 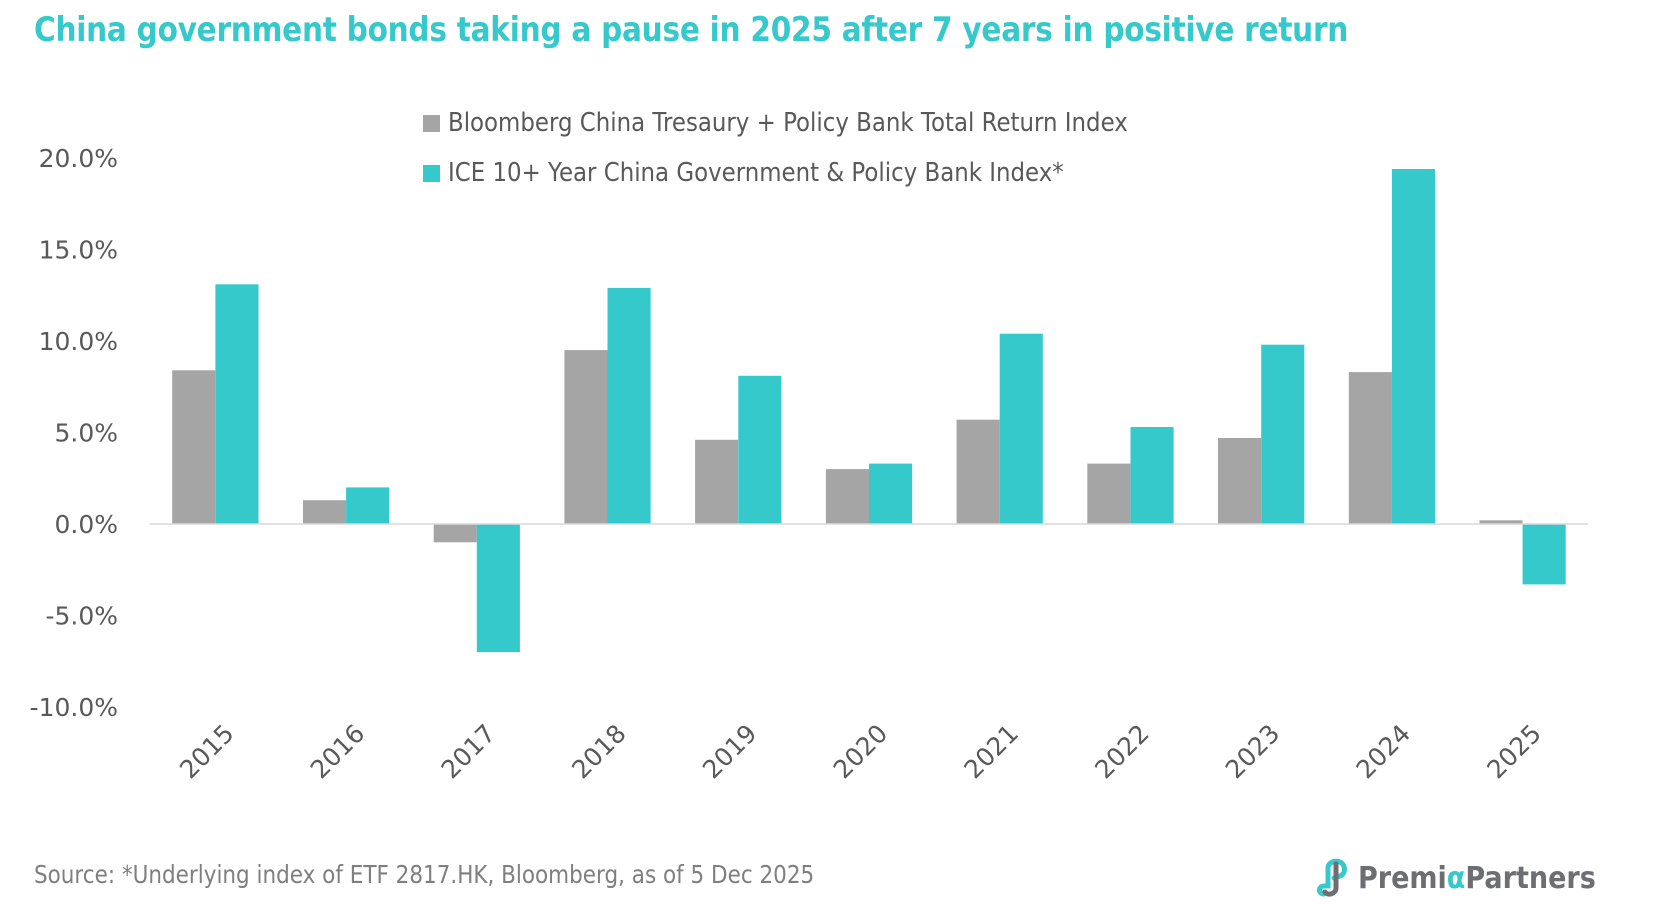 What do you see at coordinates (1152, 475) in the screenshot?
I see `bar-ice-2022` at bounding box center [1152, 475].